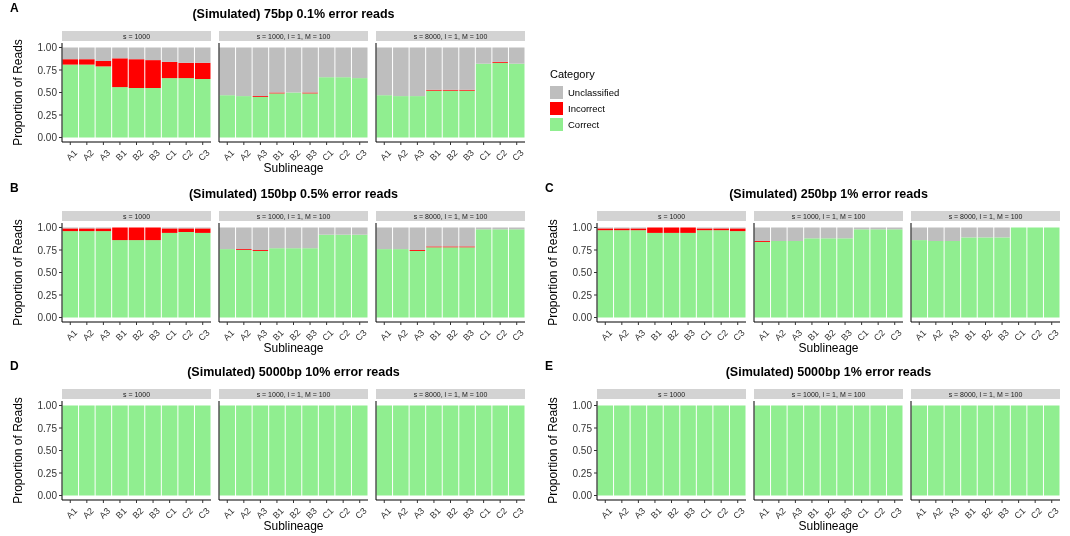 This screenshot has width=1070, height=536. Describe the element at coordinates (549, 366) in the screenshot. I see `text: E` at that location.